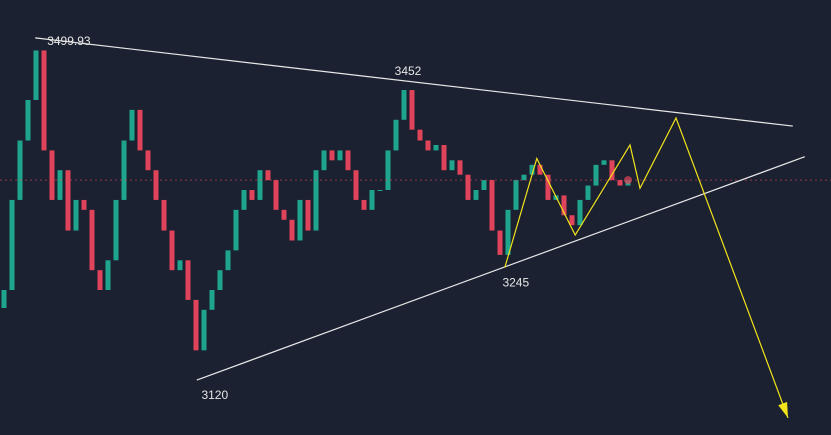  What do you see at coordinates (69, 41) in the screenshot?
I see `price-annotation: 3499.93` at bounding box center [69, 41].